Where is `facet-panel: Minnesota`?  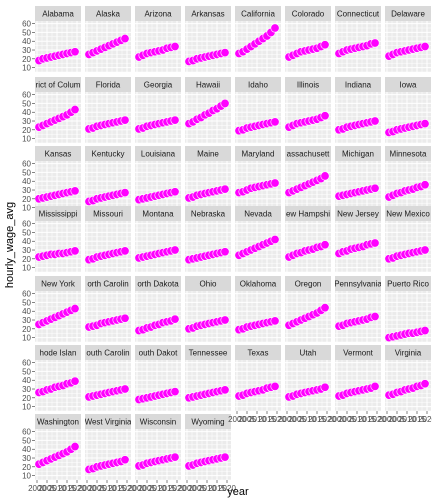
facet-panel: Minnesota is located at coordinates (407, 179).